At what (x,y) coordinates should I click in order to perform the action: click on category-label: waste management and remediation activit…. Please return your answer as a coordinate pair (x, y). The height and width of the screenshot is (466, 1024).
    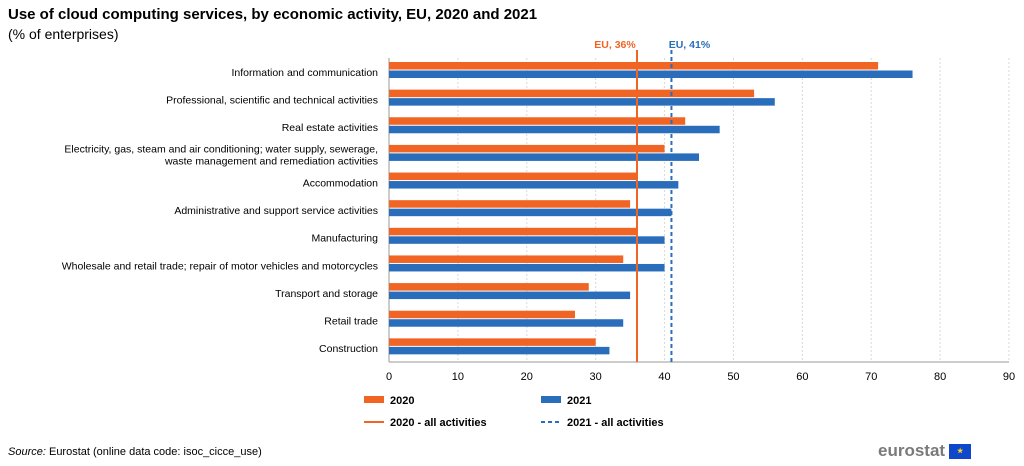
    Looking at the image, I should click on (271, 162).